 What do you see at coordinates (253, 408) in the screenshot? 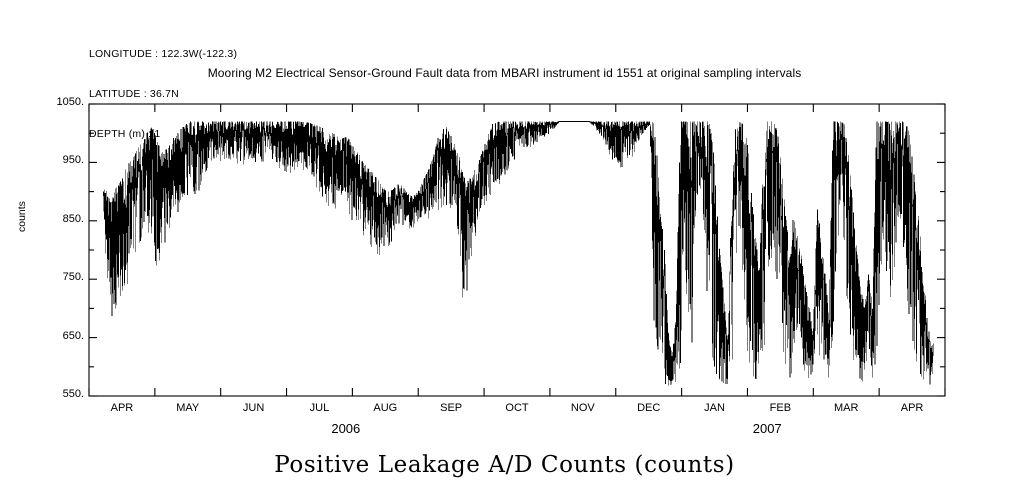
I see `x-axis-tick-label: JUN` at bounding box center [253, 408].